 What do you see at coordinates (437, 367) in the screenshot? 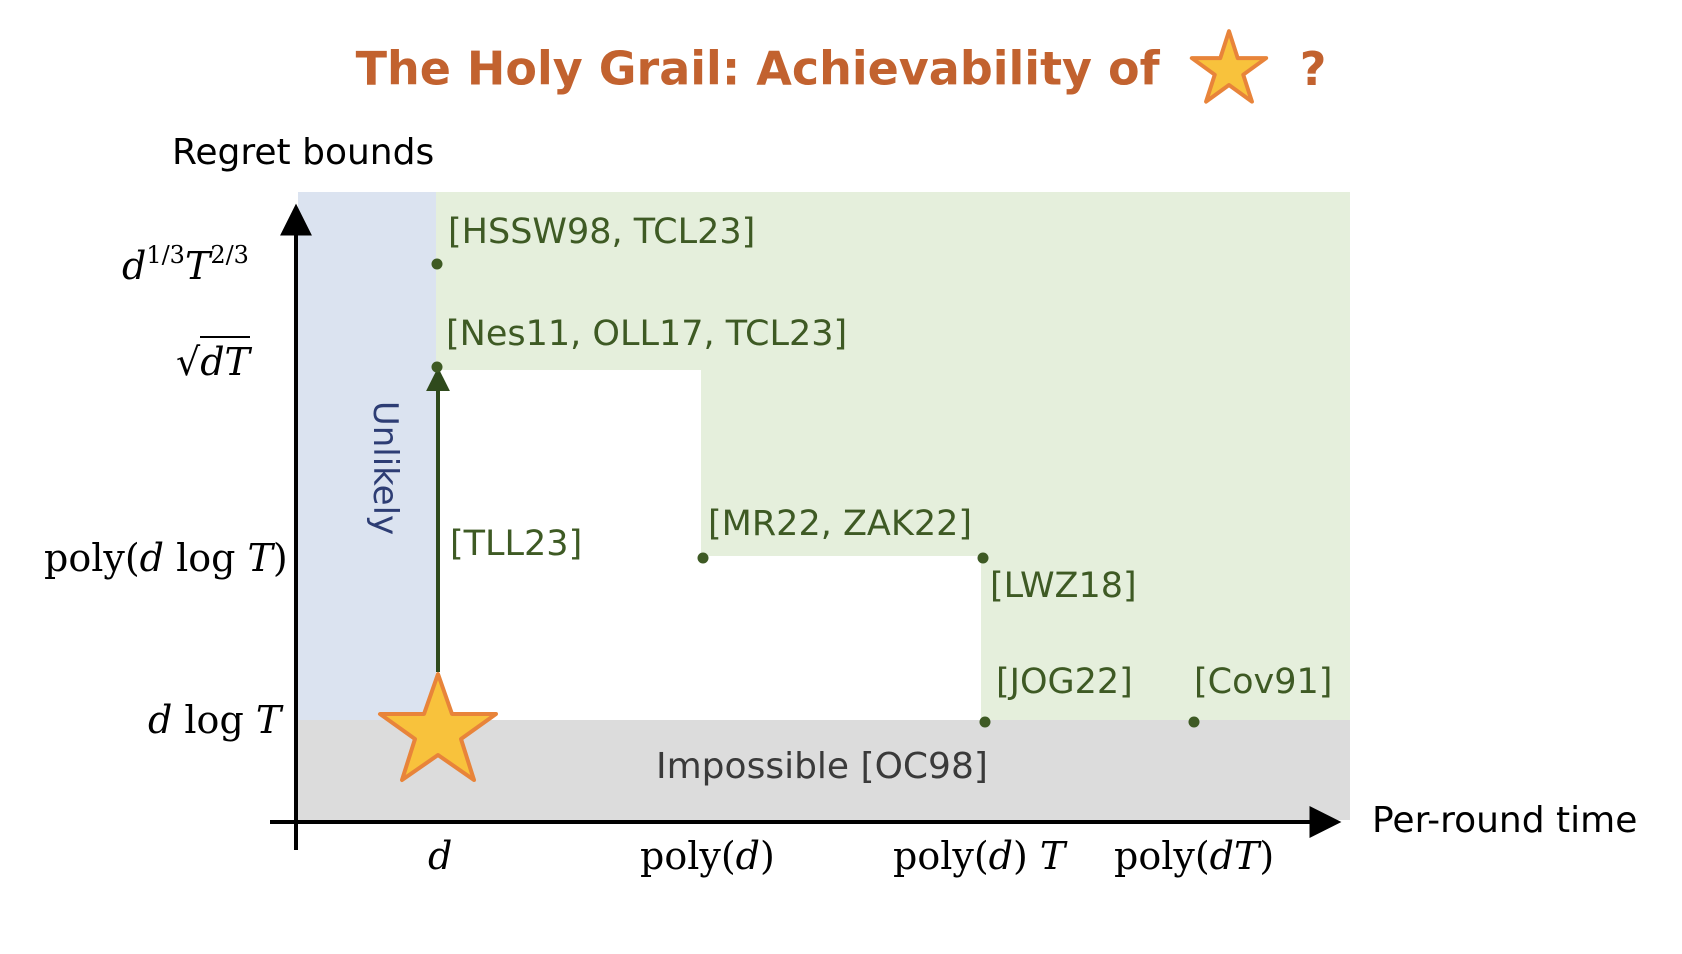
I see `point-nes` at bounding box center [437, 367].